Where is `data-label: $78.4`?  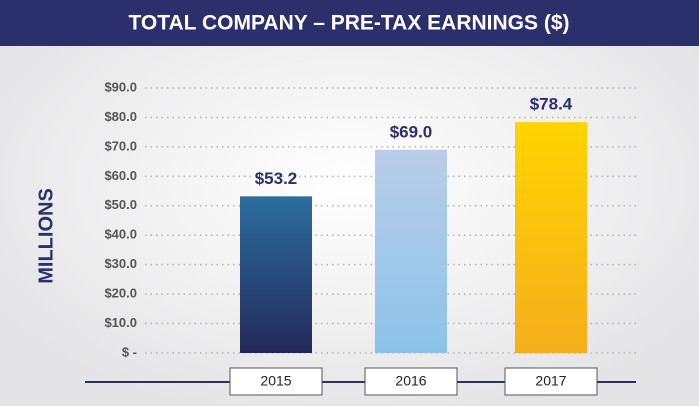
data-label: $78.4 is located at coordinates (551, 104).